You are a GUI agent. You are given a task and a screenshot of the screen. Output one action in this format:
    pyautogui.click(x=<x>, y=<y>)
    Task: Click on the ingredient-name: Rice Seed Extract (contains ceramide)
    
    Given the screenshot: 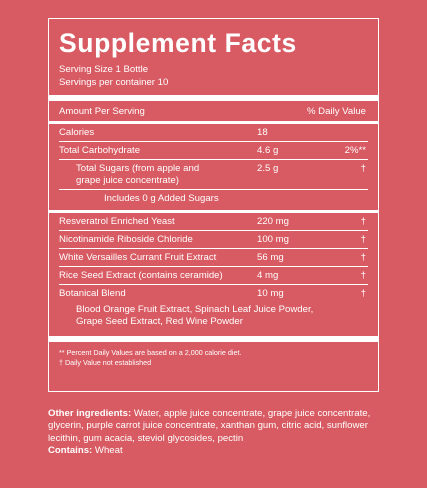 What is the action you would take?
    pyautogui.click(x=141, y=275)
    